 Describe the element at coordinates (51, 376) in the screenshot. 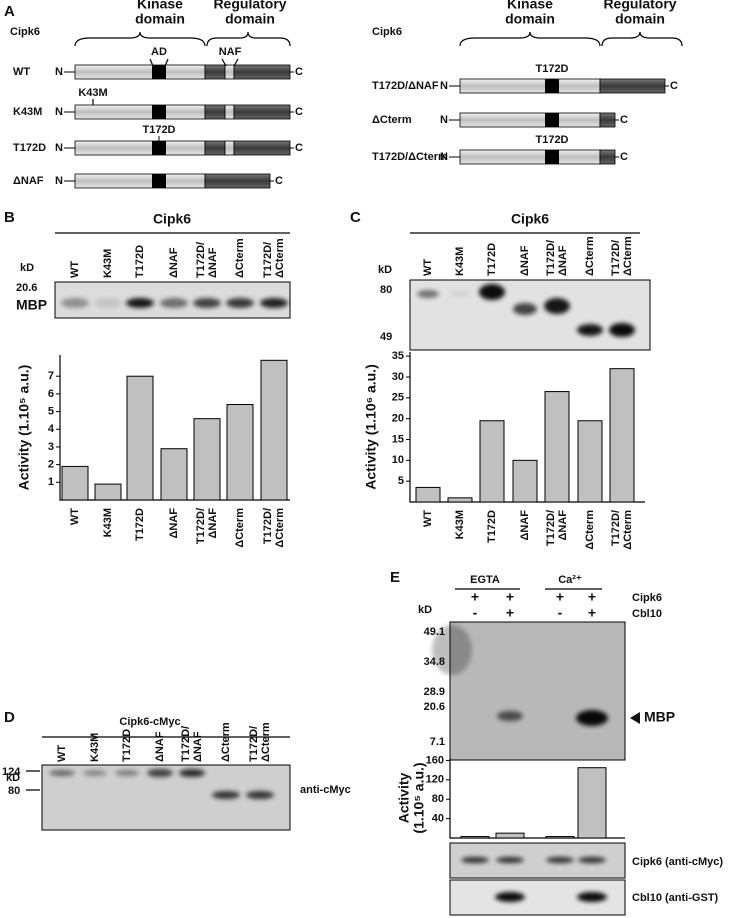

I see `y-tick-label: 7` at that location.